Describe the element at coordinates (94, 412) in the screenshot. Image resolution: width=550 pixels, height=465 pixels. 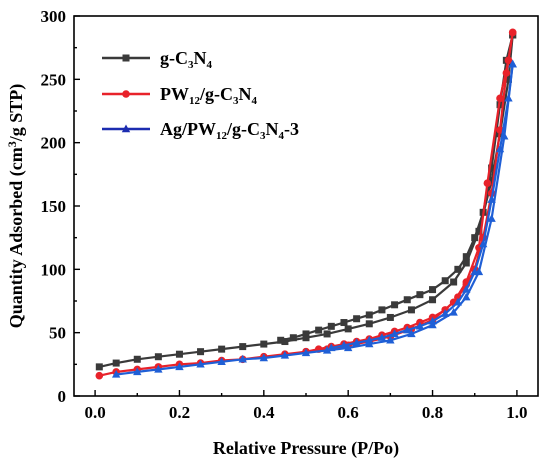
I see `x-tick-label: 0.0` at that location.